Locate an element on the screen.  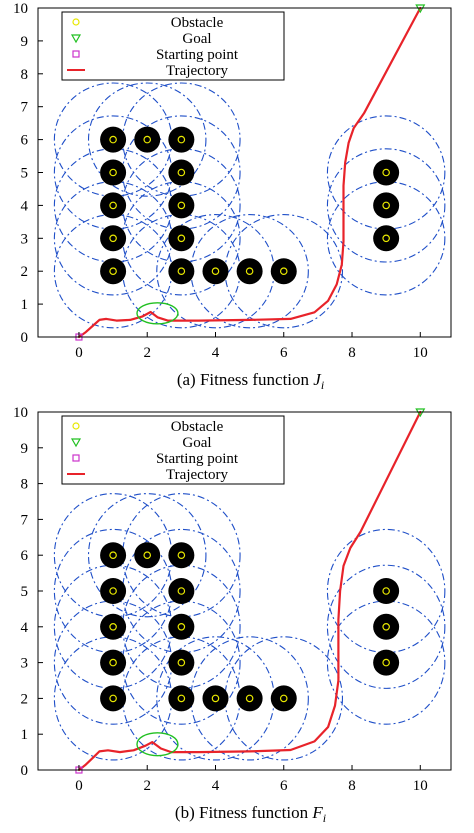
legend-label-2: Starting point is located at coordinates (197, 55).